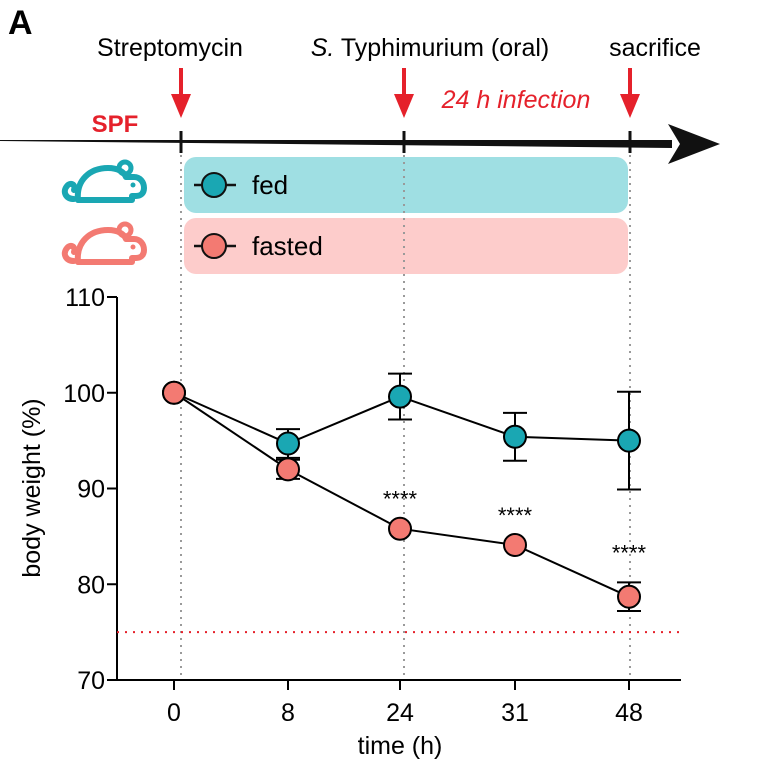  Describe the element at coordinates (323, 48) in the screenshot. I see `event-label-typhimurium-genus: S.` at that location.